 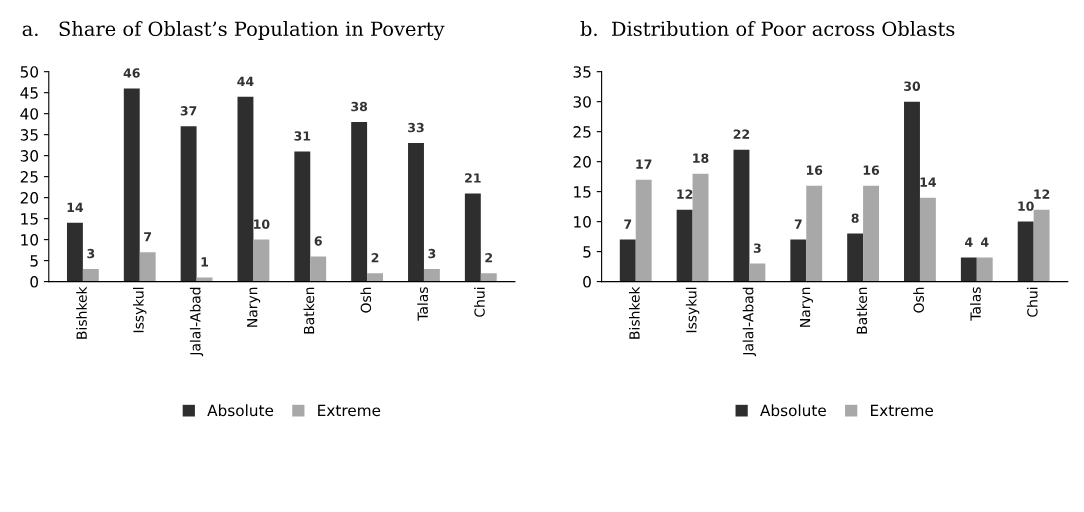 I want to click on data-label: 37, so click(x=188, y=111).